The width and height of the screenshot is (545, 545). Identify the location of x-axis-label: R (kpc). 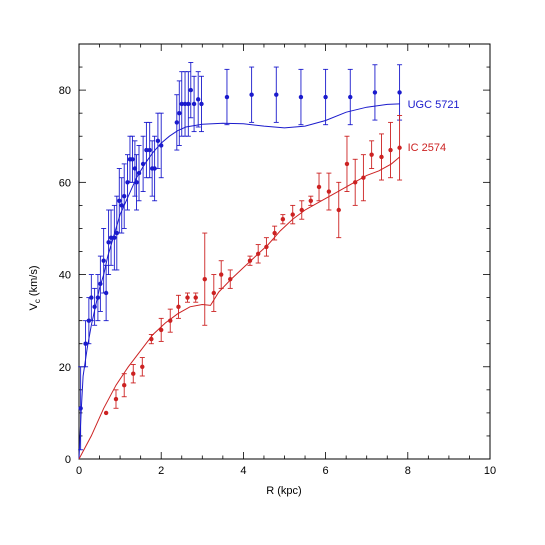
(283, 491).